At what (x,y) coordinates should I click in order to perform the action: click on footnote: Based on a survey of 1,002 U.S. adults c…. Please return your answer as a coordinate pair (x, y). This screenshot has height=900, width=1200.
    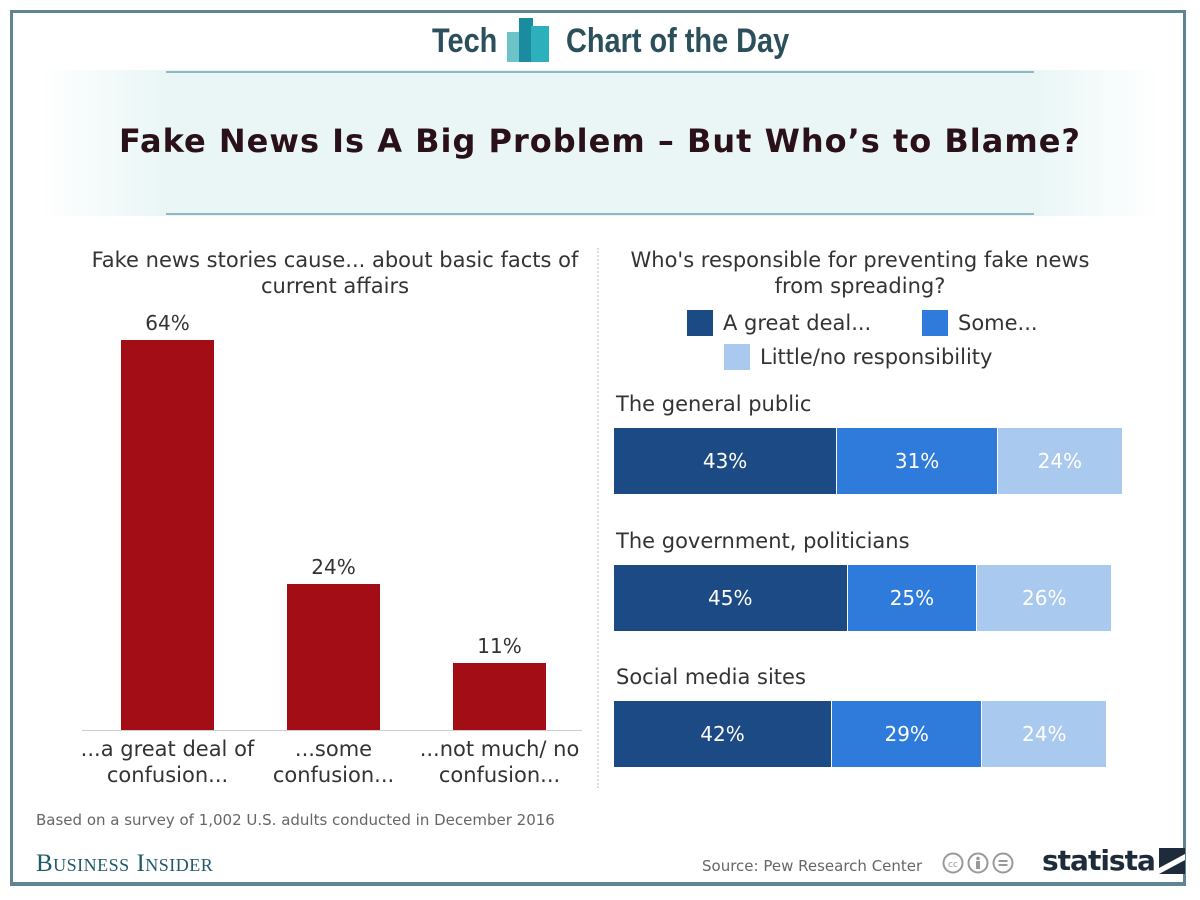
    Looking at the image, I should click on (295, 820).